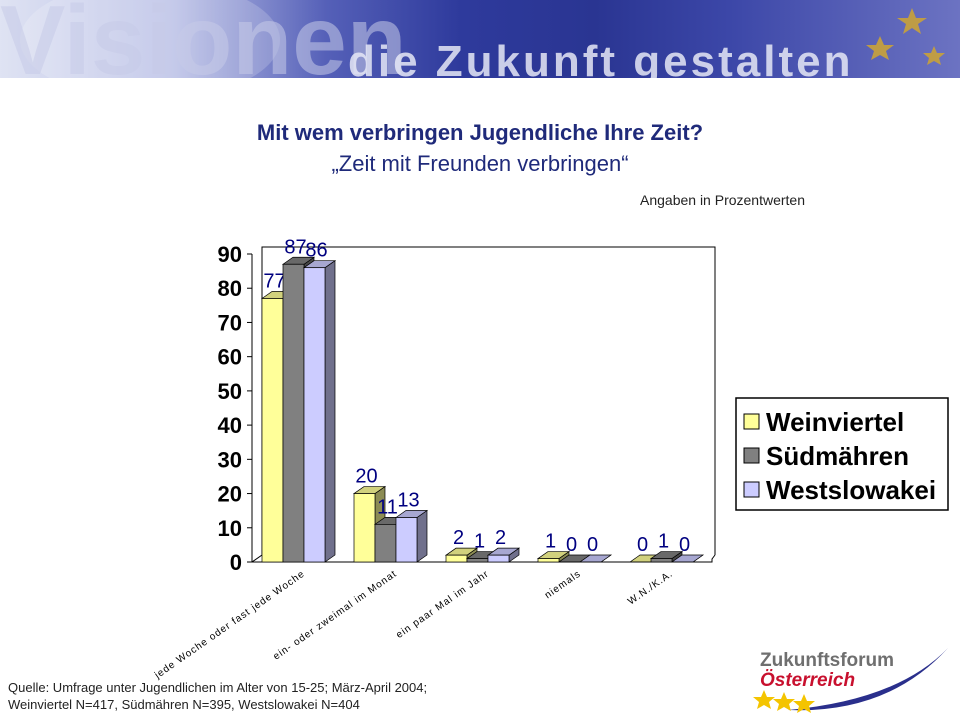 The width and height of the screenshot is (960, 723). Describe the element at coordinates (387, 507) in the screenshot. I see `data-label: 11` at that location.